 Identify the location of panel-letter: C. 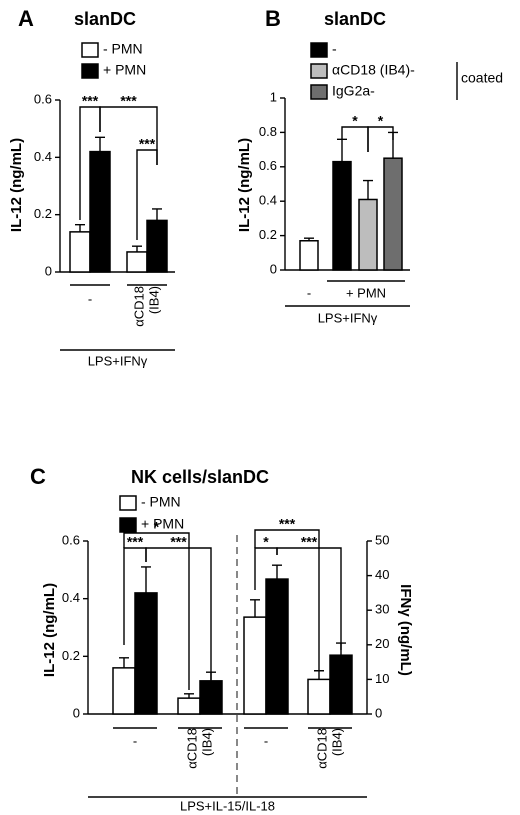
(38, 476).